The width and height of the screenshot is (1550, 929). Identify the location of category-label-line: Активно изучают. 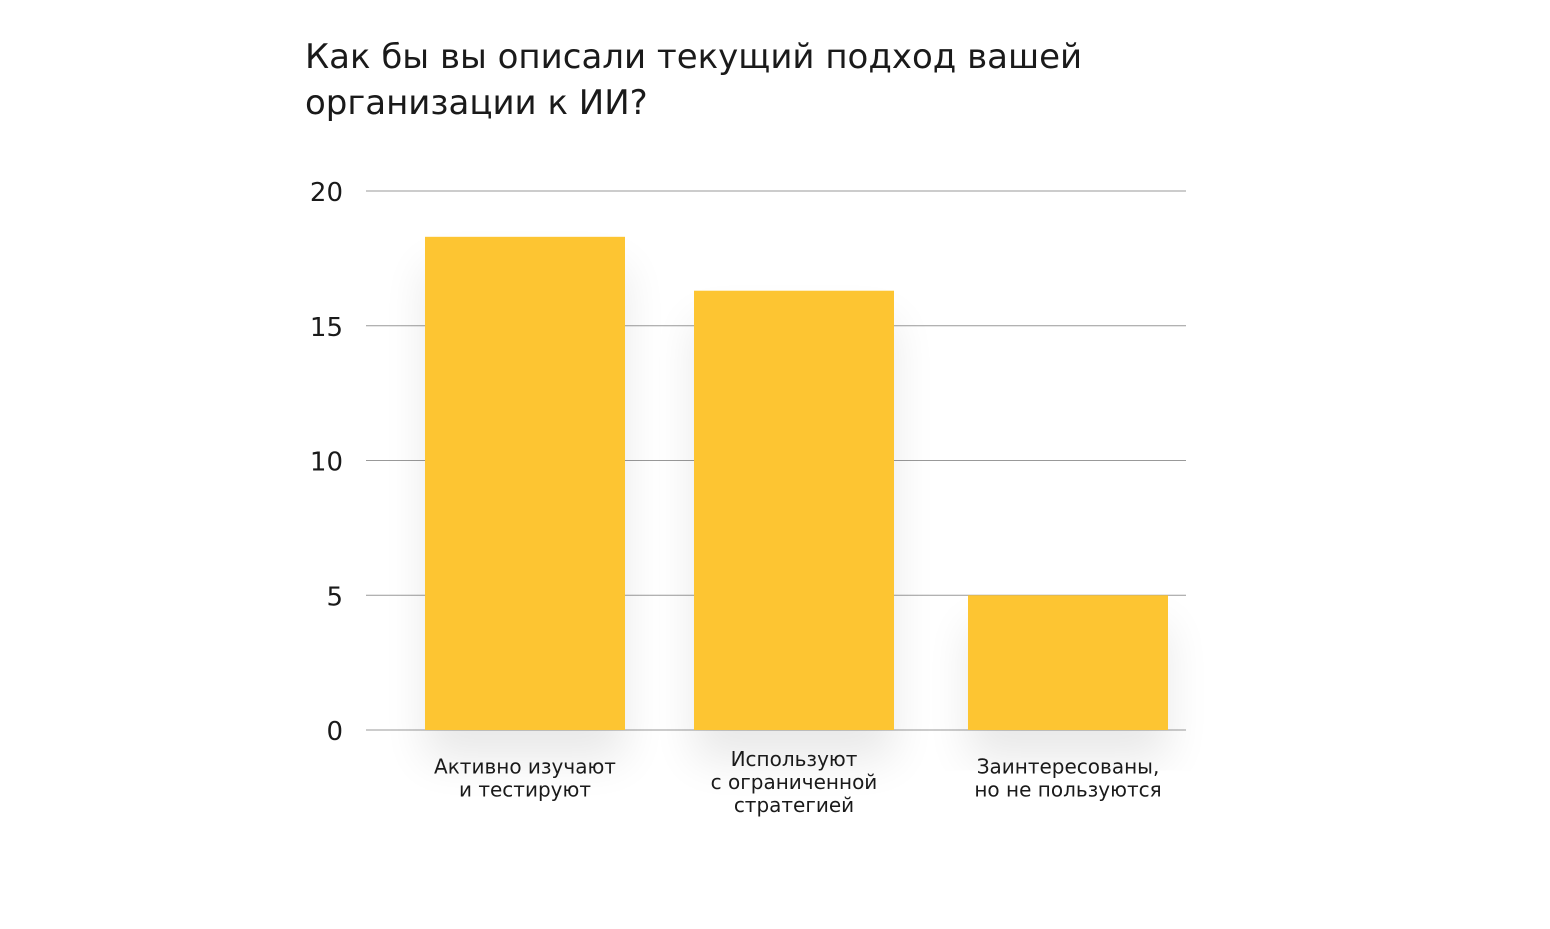
(525, 767).